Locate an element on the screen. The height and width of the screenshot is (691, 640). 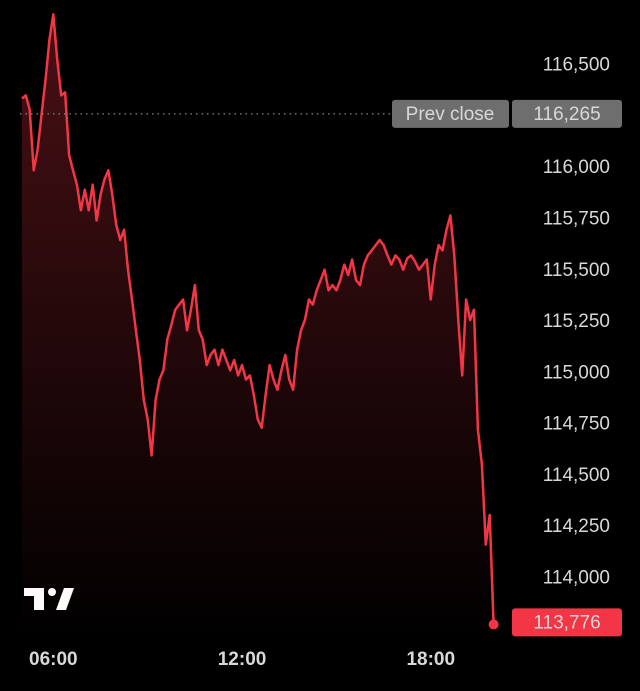
prev-close-label: Prev close is located at coordinates (450, 114).